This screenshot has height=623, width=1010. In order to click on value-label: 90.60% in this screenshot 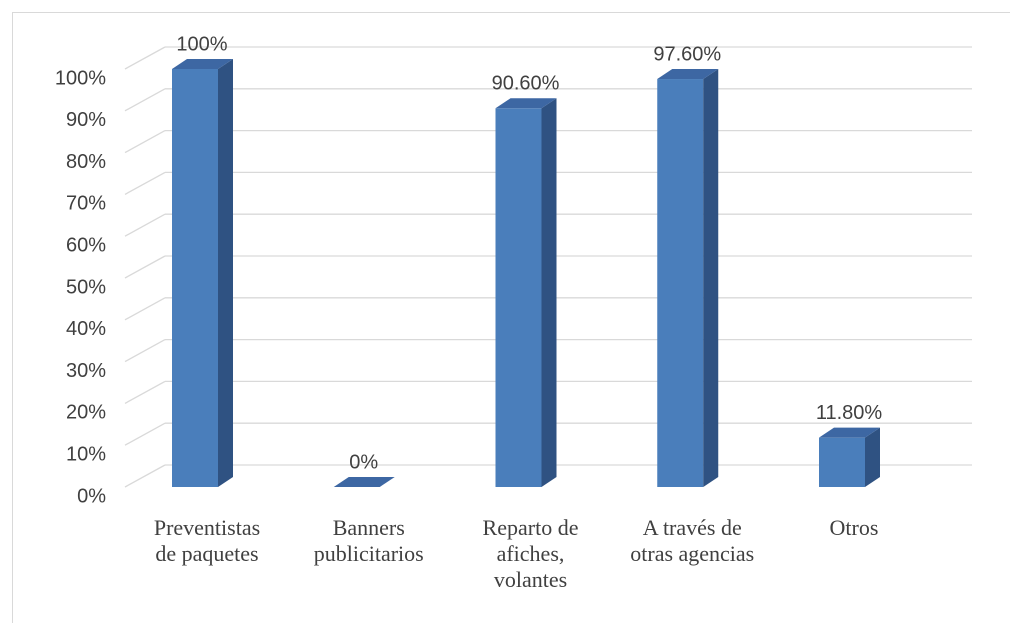, I will do `click(526, 84)`.